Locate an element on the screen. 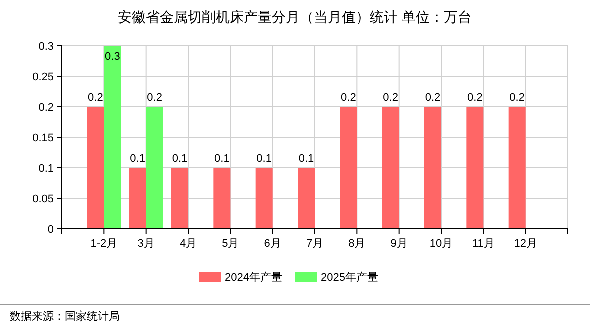 This screenshot has width=590, height=330. x-tick-label: 5月 is located at coordinates (231, 244).